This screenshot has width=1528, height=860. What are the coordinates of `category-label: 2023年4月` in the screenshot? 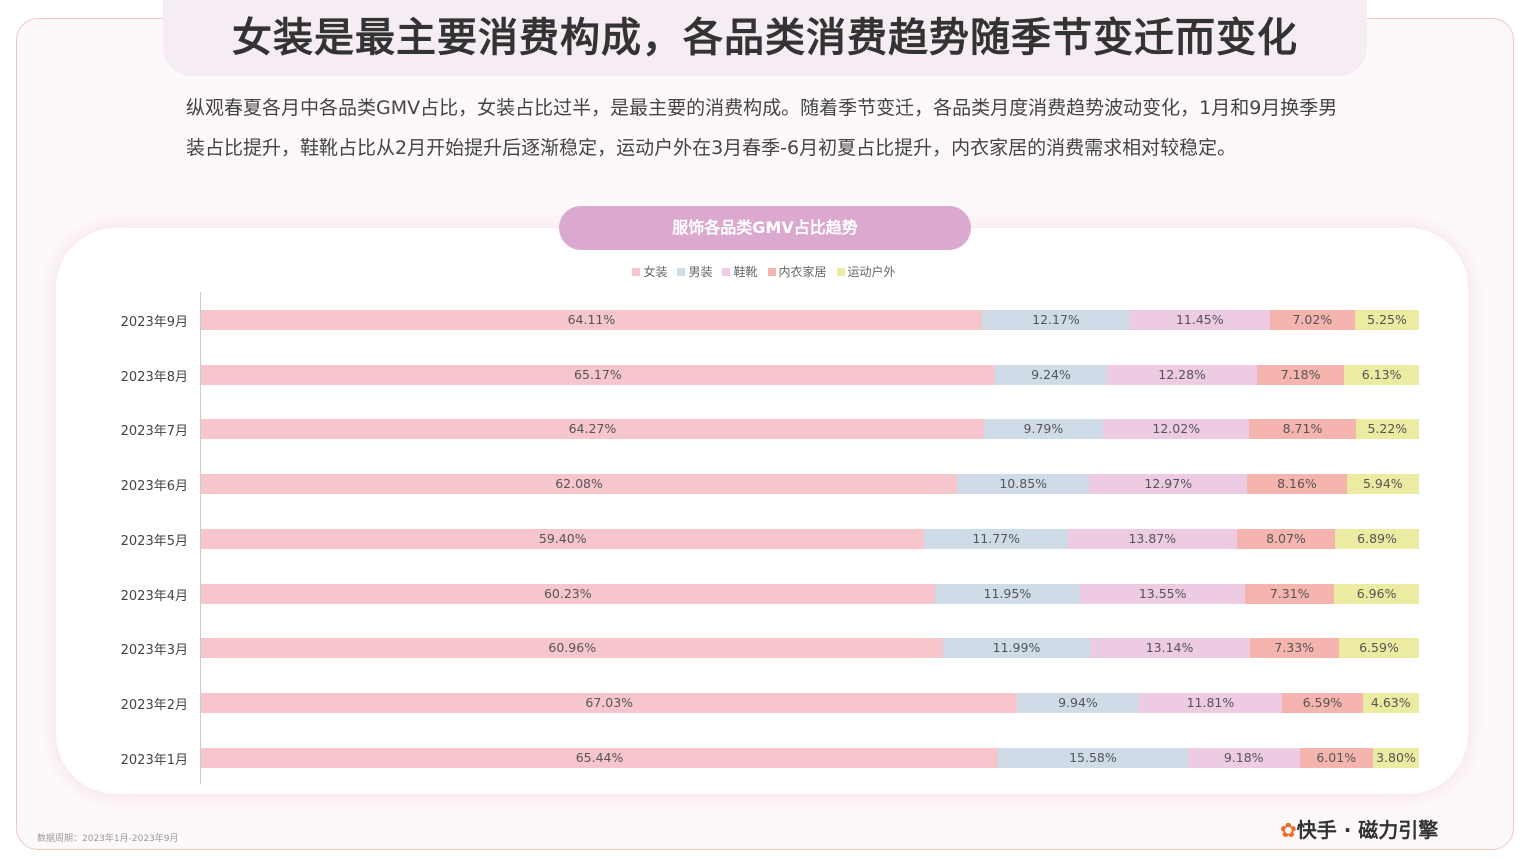 It's located at (154, 596).